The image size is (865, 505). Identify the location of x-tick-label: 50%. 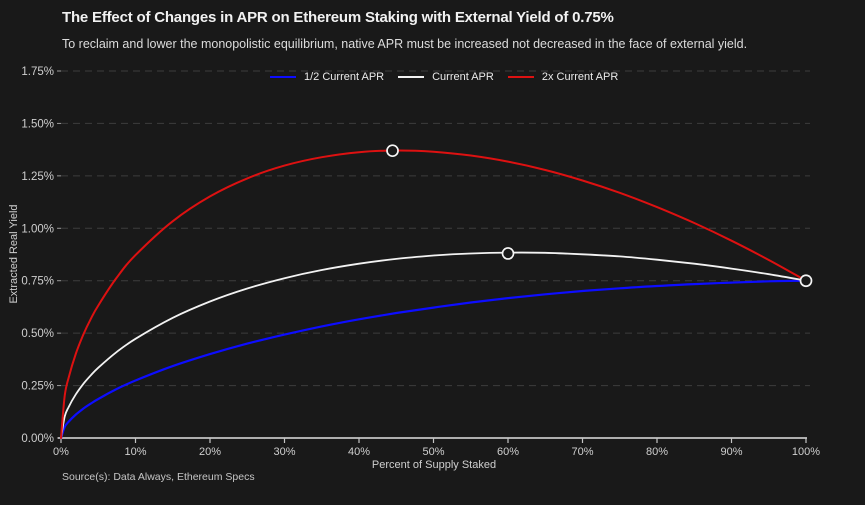
(433, 452).